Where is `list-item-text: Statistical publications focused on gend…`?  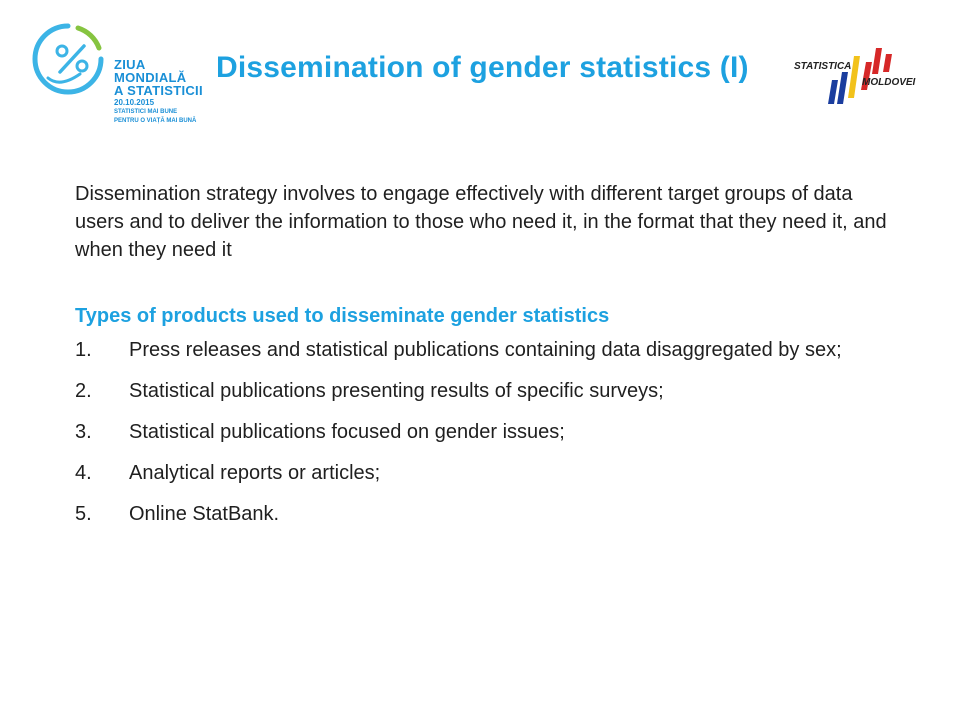
list-item-text: Statistical publications focused on gend… is located at coordinates (347, 432).